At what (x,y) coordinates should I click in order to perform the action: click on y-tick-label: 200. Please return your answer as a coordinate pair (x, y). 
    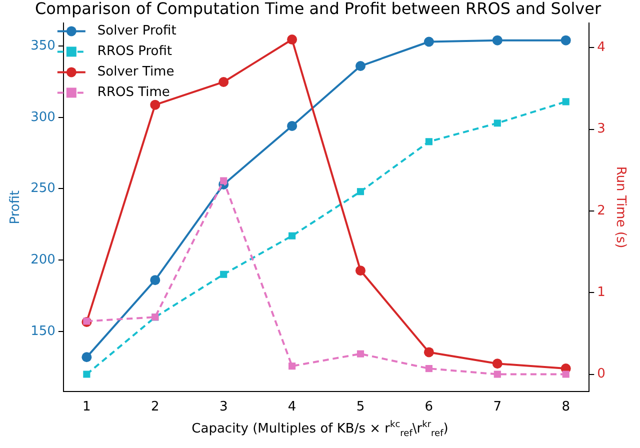
    Looking at the image, I should click on (43, 260).